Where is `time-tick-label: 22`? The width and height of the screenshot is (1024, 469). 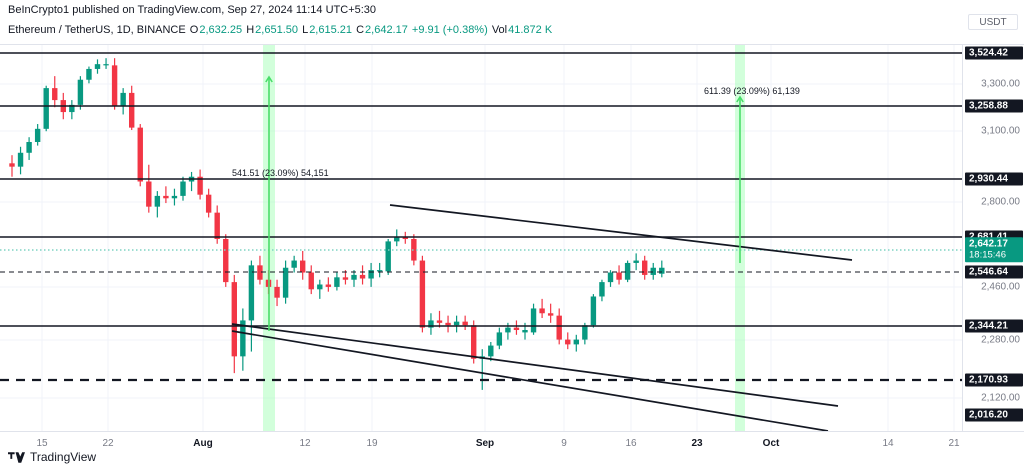
time-tick-label: 22 is located at coordinates (108, 443).